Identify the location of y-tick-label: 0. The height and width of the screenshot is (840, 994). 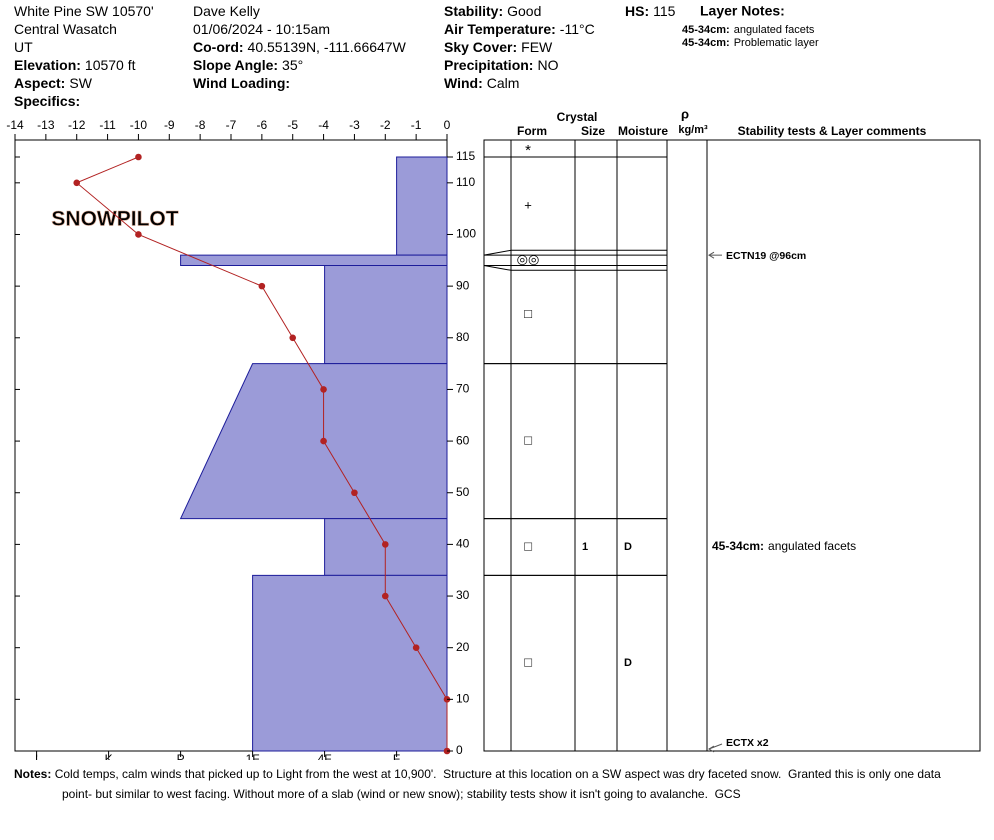
(459, 750).